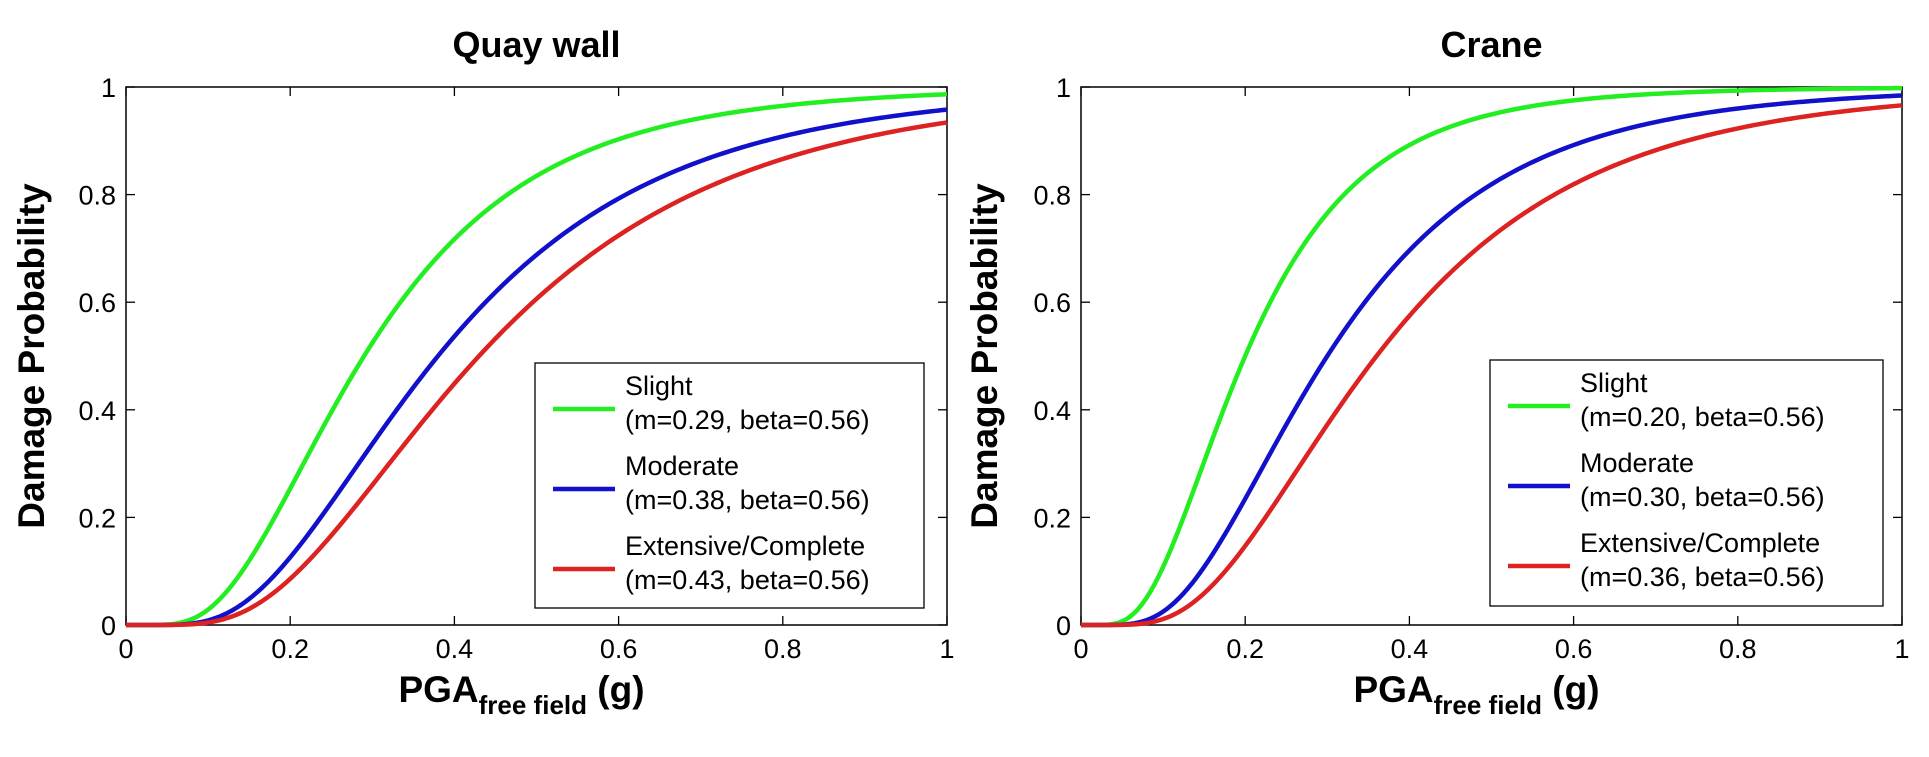  What do you see at coordinates (747, 420) in the screenshot?
I see `legend-params: (m=0.29, beta=0.56)` at bounding box center [747, 420].